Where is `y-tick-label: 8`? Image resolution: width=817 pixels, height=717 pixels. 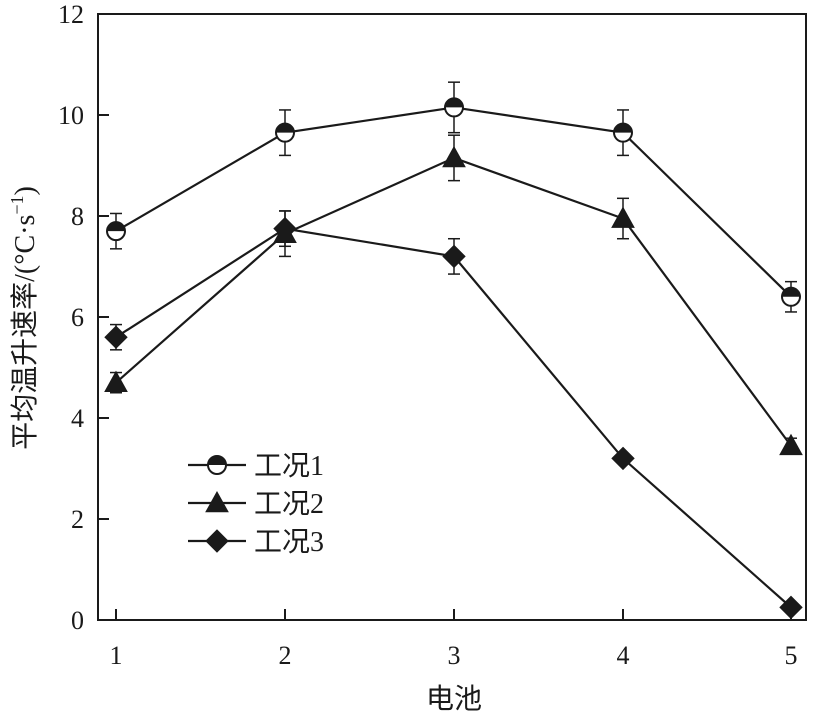 y-tick-label: 8 is located at coordinates (77, 216).